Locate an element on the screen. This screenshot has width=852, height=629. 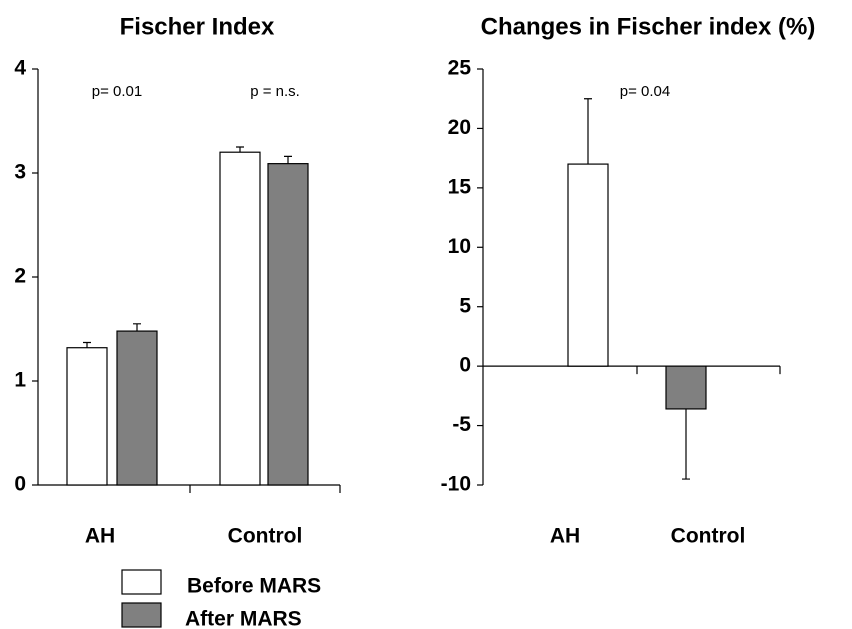
y-tick-label: 25 is located at coordinates (460, 68).